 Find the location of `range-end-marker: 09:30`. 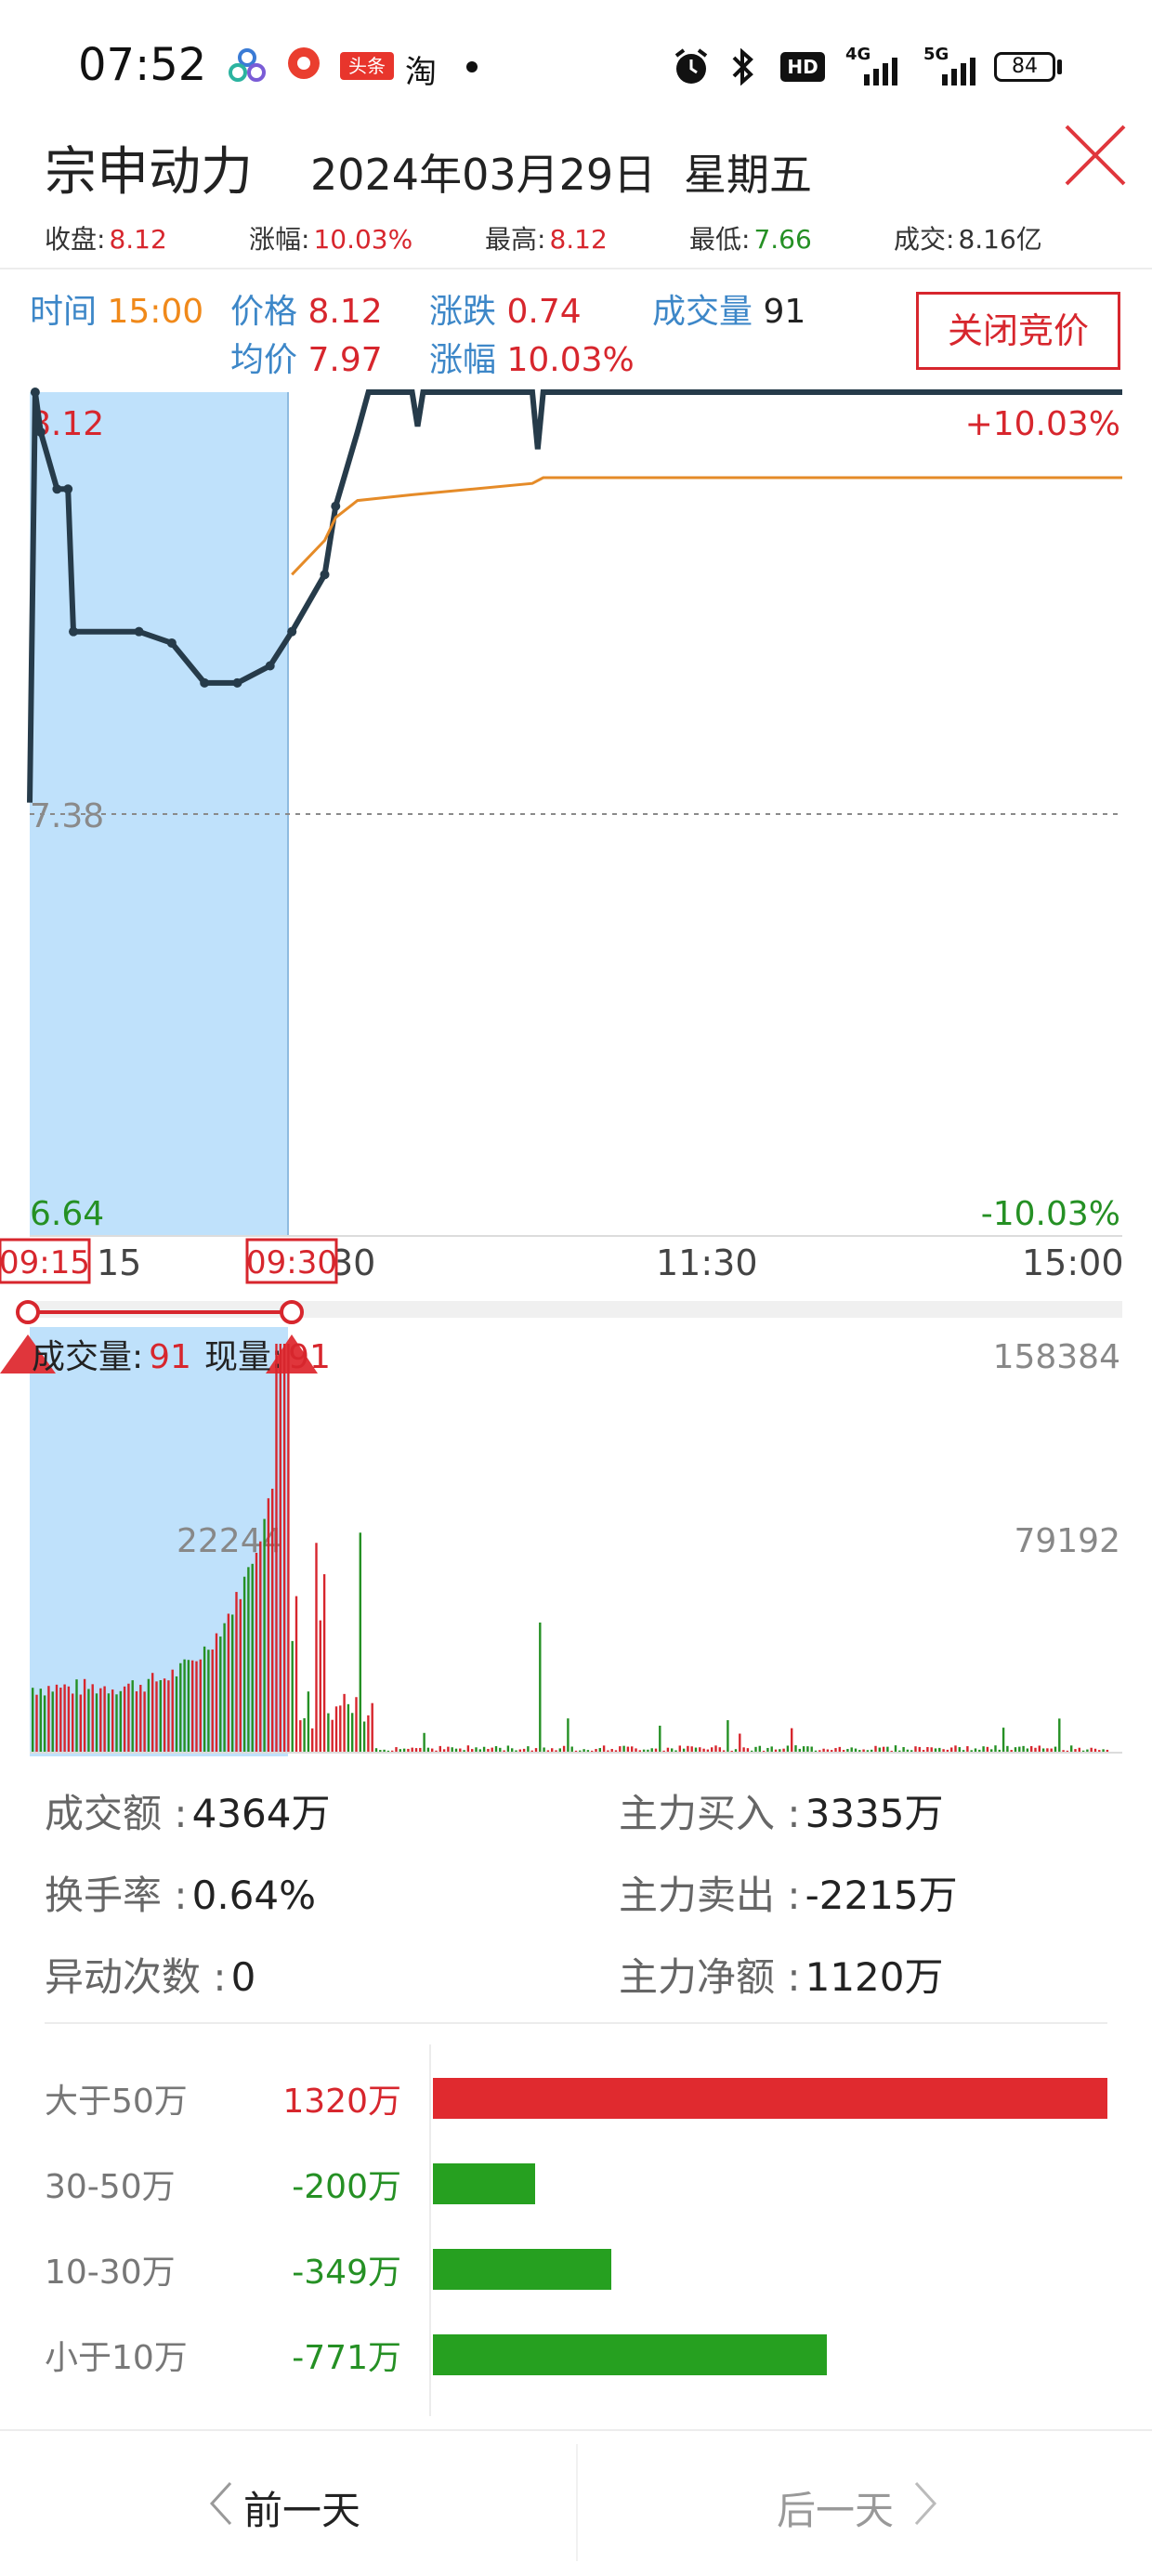

range-end-marker: 09:30 is located at coordinates (291, 1261).